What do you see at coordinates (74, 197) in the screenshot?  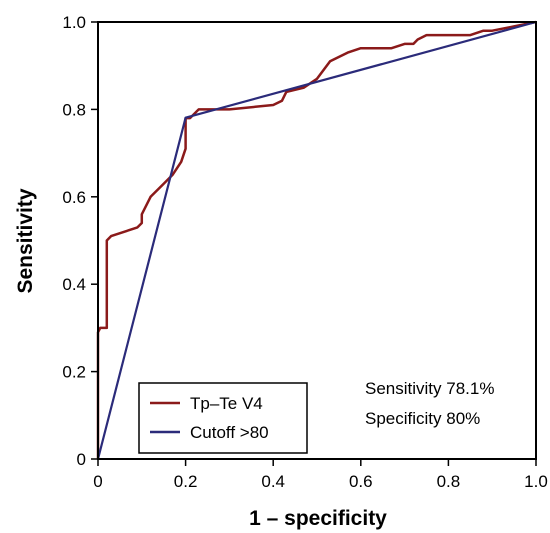 I see `y-tick-label: 0.6` at bounding box center [74, 197].